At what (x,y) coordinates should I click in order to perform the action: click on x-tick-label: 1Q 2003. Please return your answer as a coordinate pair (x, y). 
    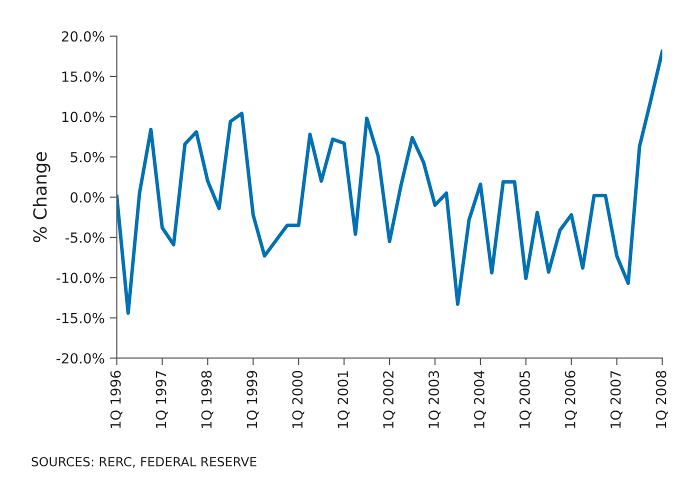
    Looking at the image, I should click on (434, 399).